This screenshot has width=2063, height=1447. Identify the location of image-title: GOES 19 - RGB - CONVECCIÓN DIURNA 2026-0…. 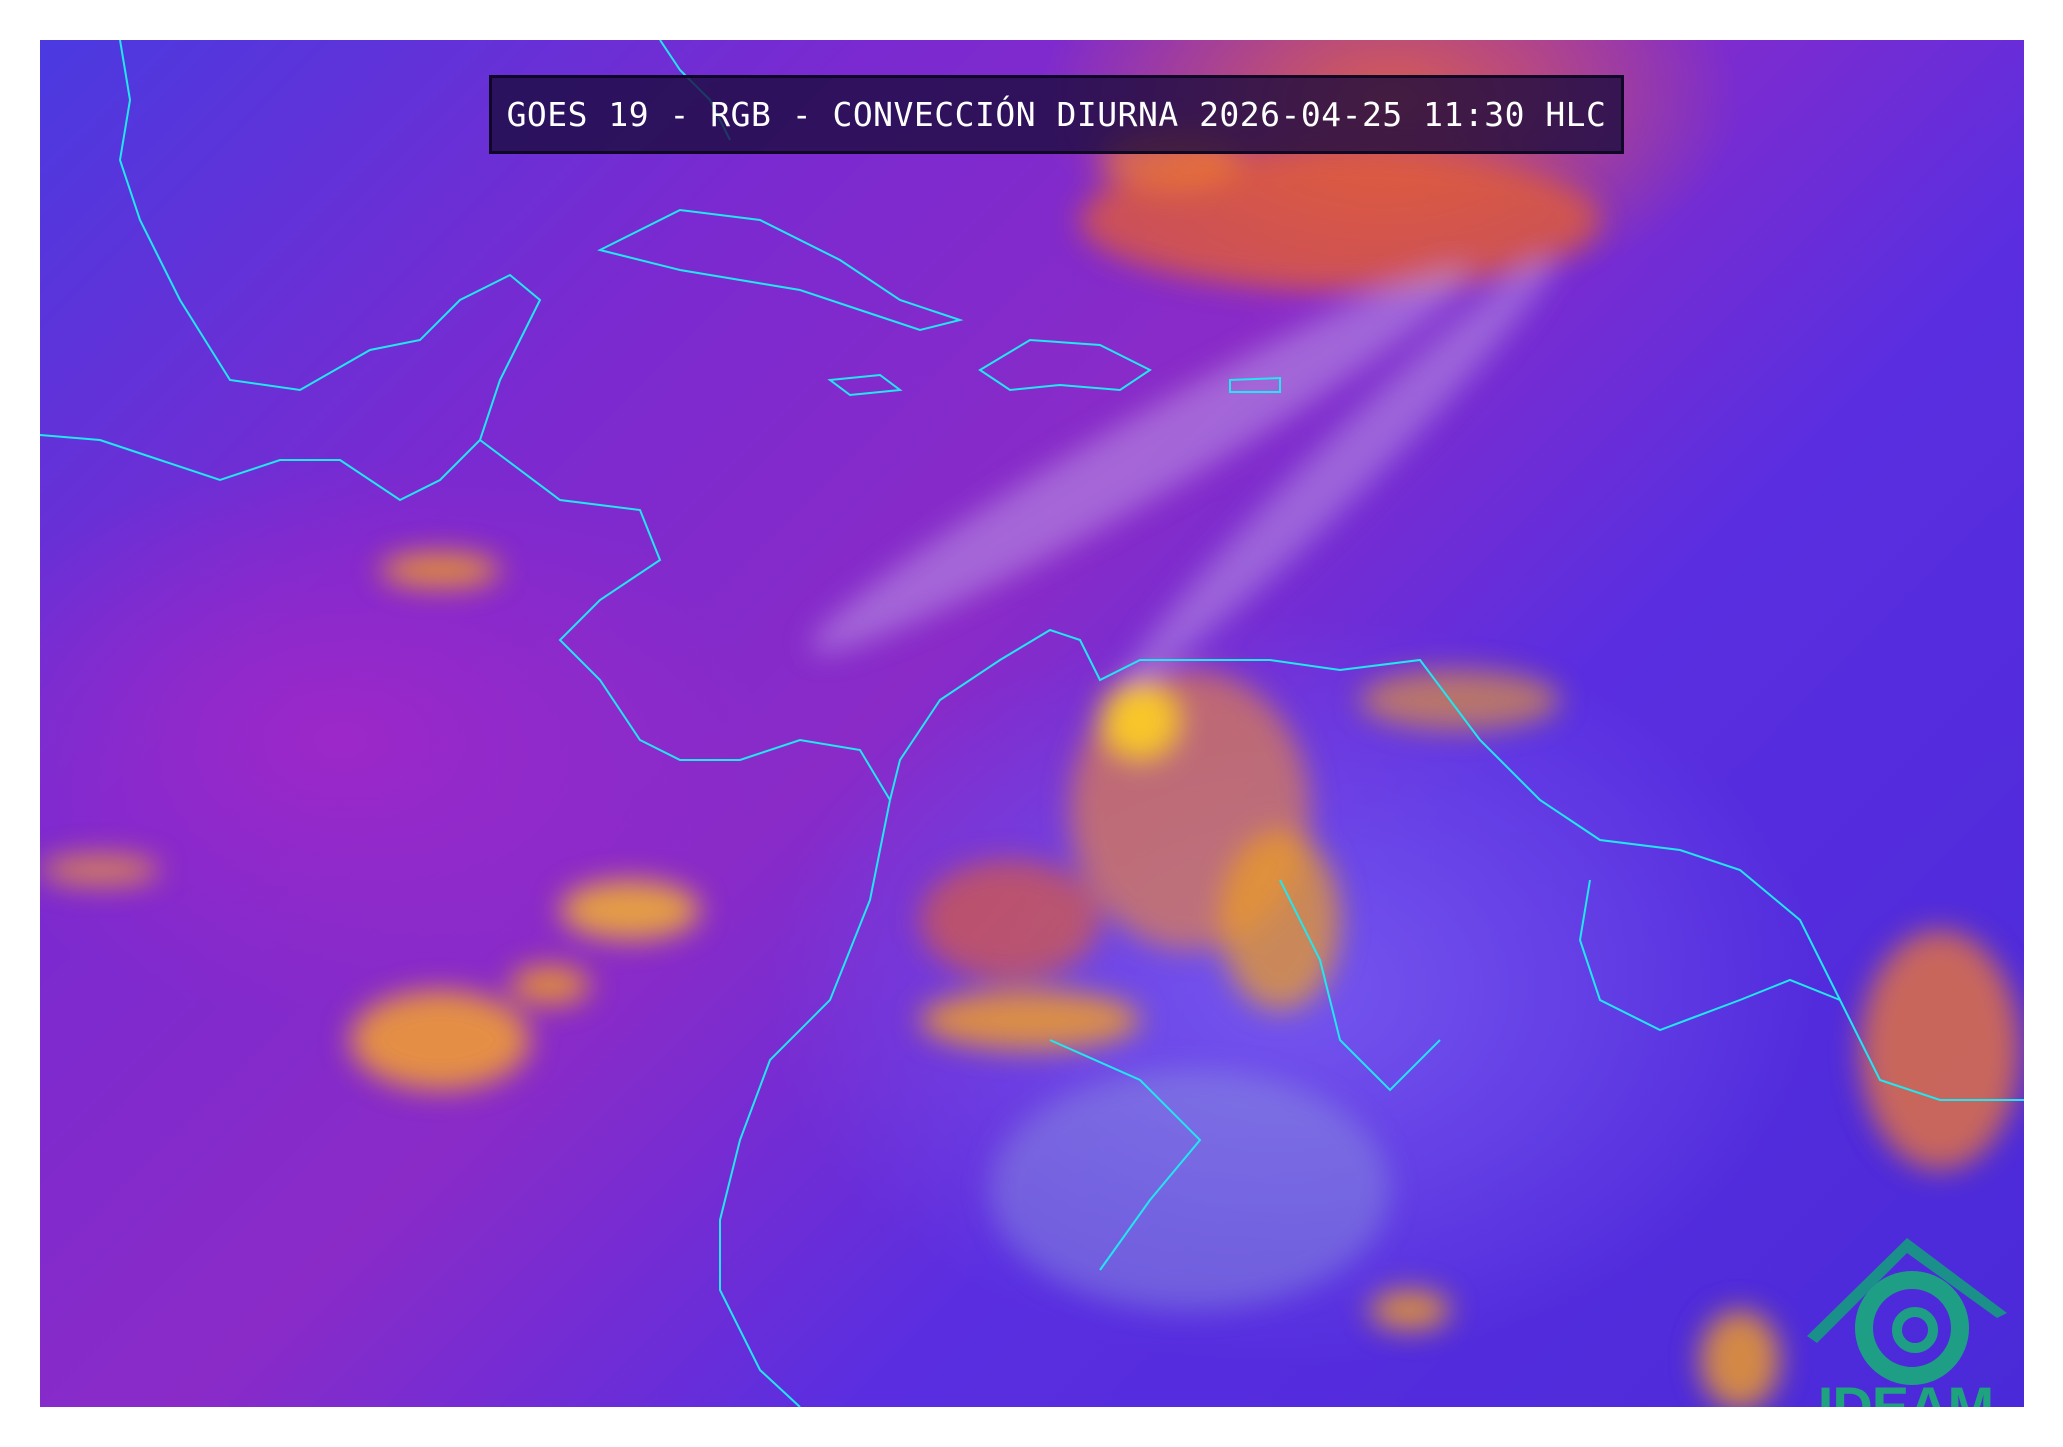
(1056, 114).